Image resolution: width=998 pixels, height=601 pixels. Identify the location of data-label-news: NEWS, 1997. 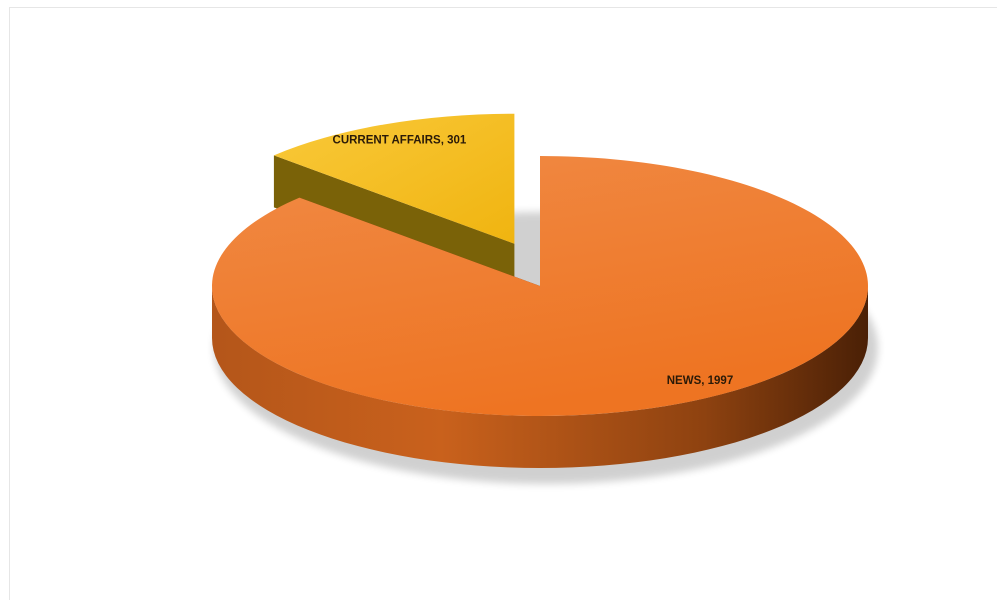
(700, 381).